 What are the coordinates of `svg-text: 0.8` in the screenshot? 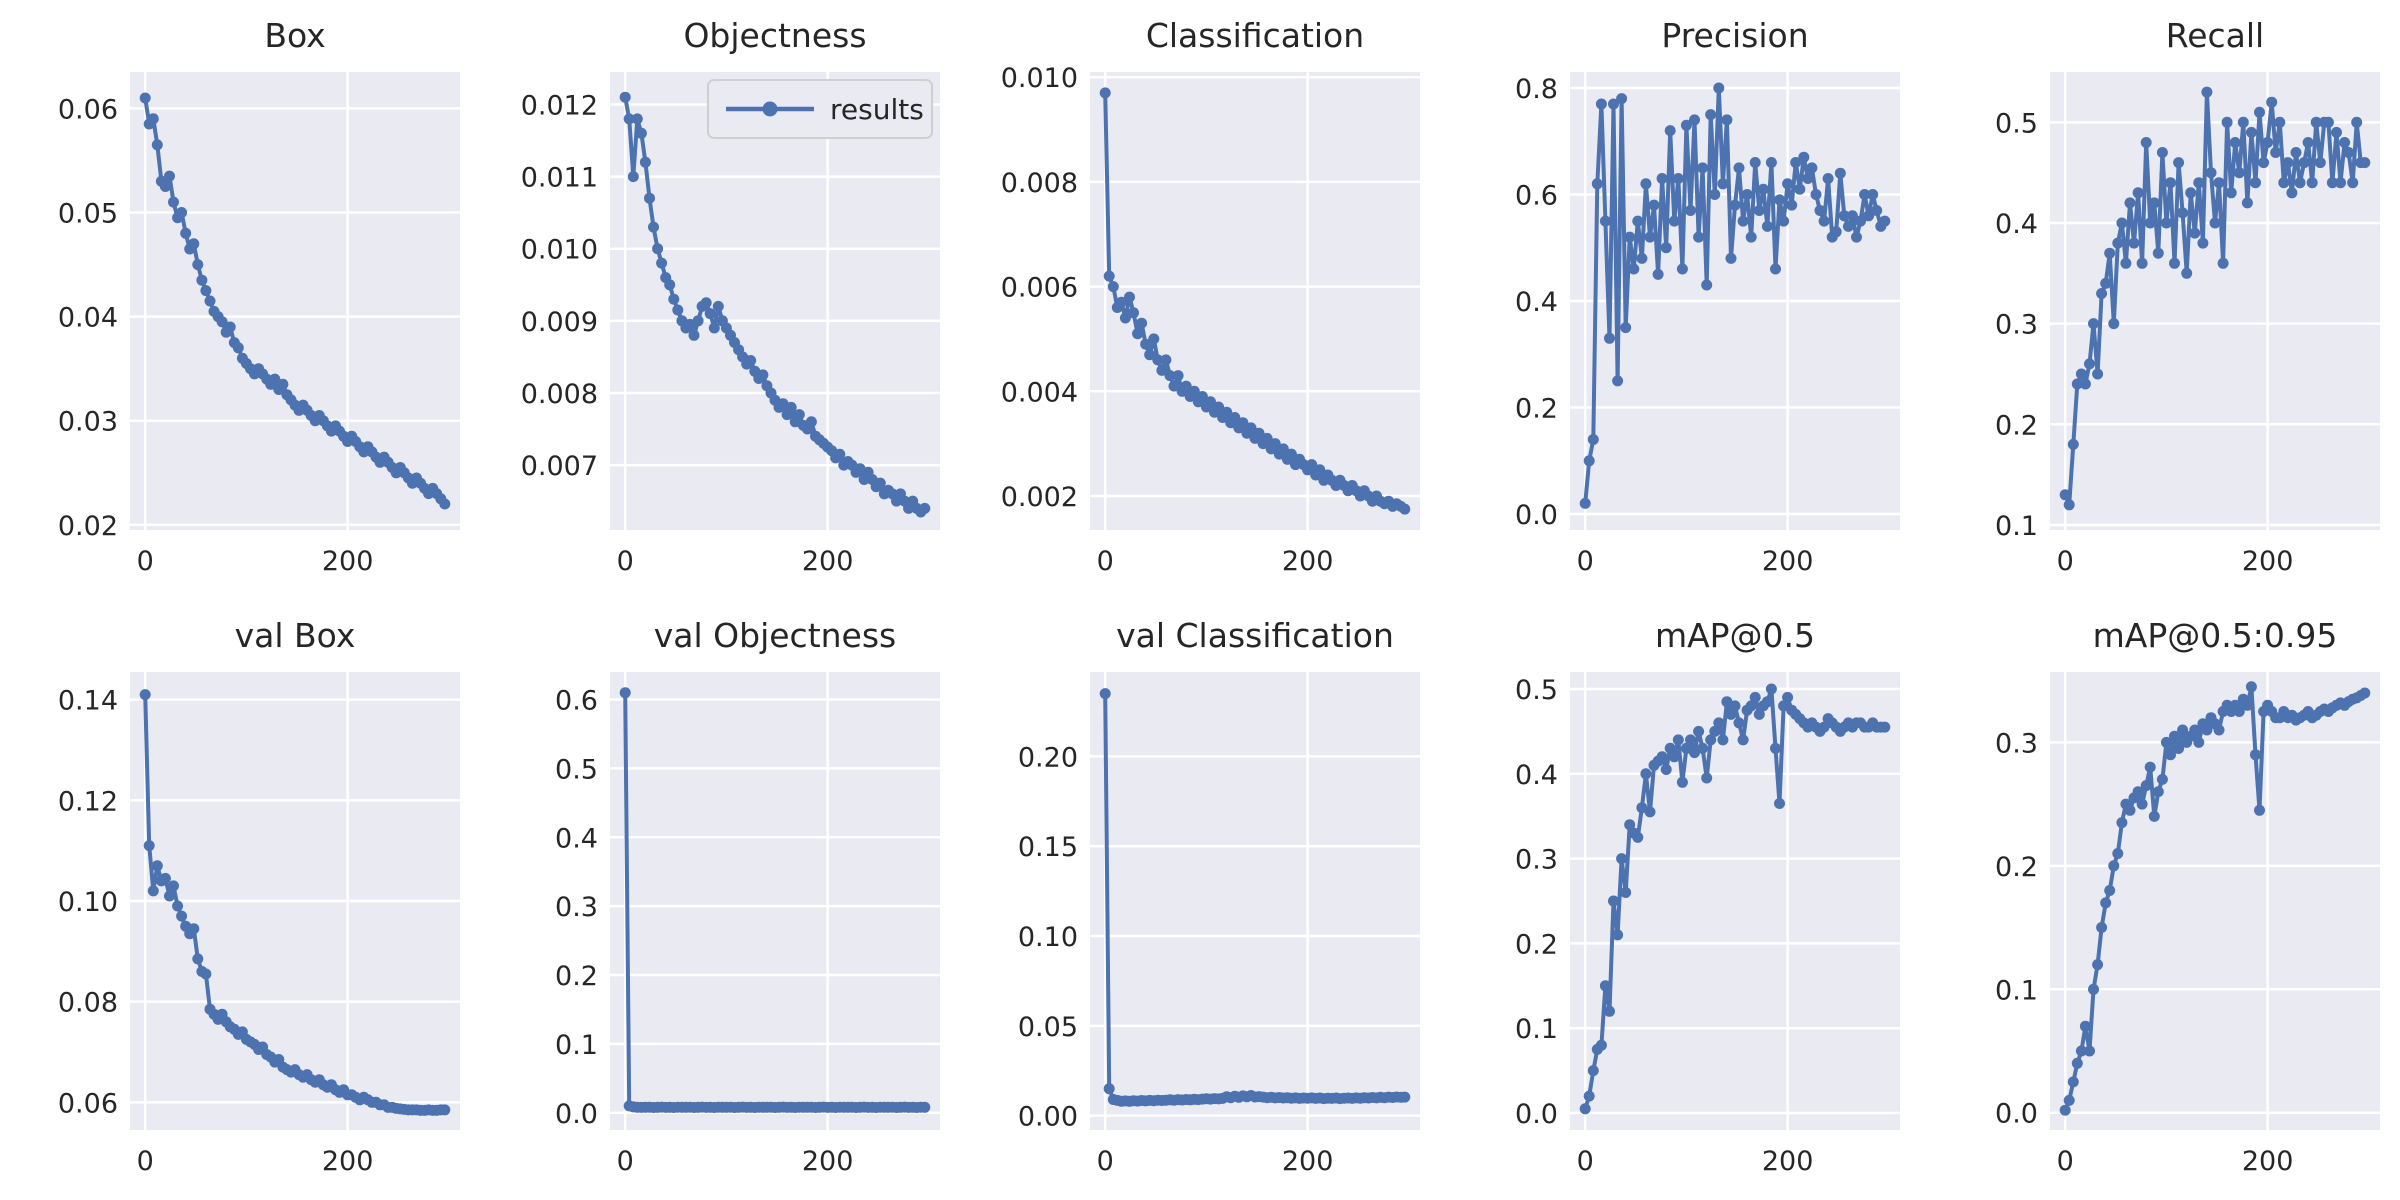 It's located at (1536, 89).